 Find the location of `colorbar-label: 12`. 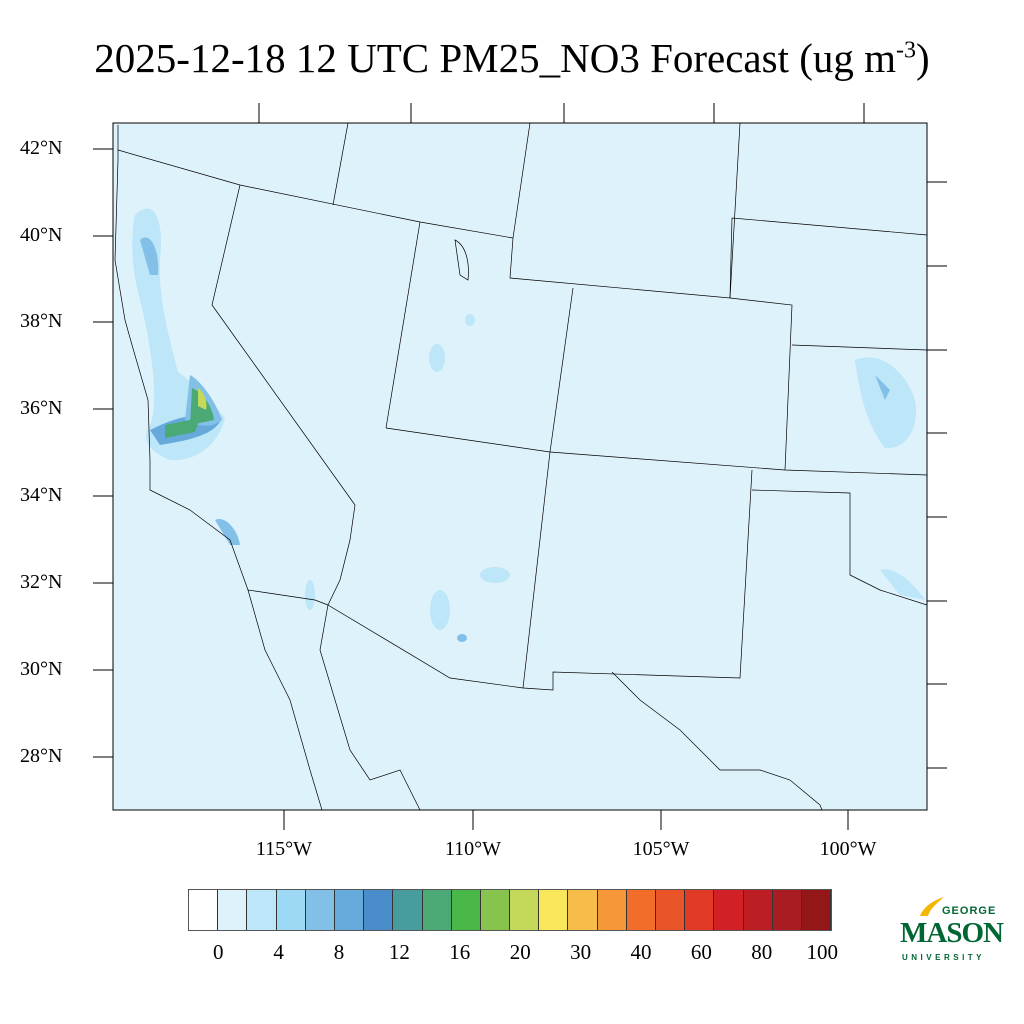

colorbar-label: 12 is located at coordinates (399, 952).